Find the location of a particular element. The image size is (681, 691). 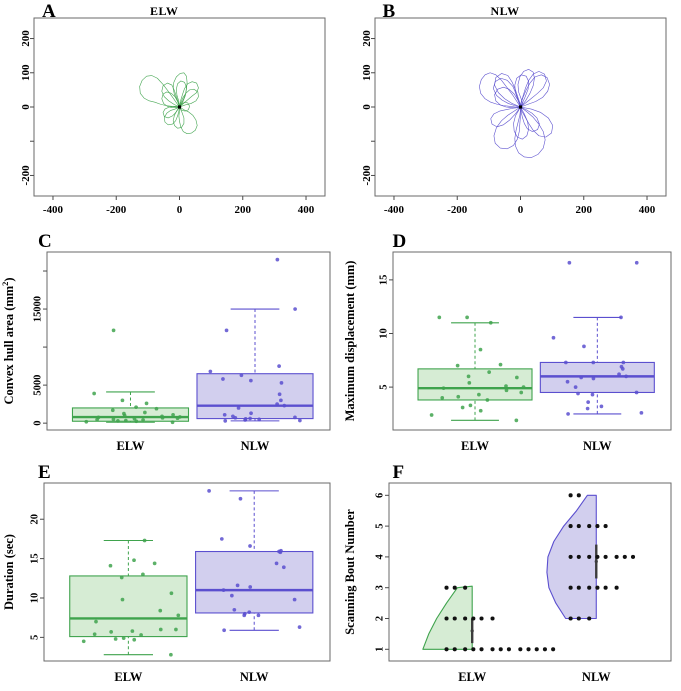

mean-marker is located at coordinates (596, 561).